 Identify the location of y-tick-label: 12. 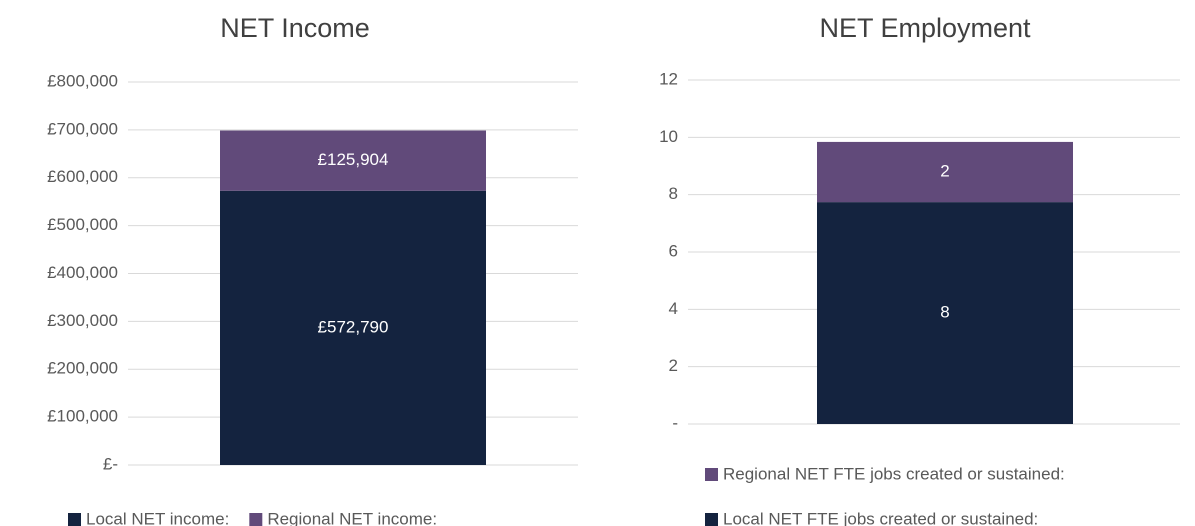
(668, 78).